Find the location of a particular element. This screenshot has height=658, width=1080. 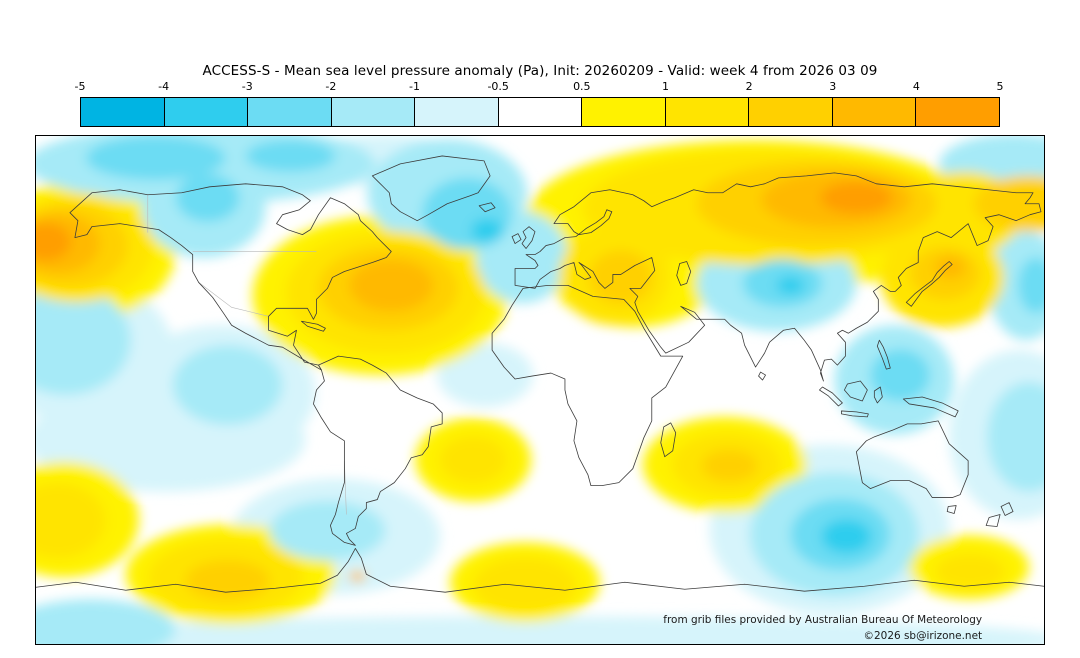

colorbar-tick: -4 is located at coordinates (164, 86).